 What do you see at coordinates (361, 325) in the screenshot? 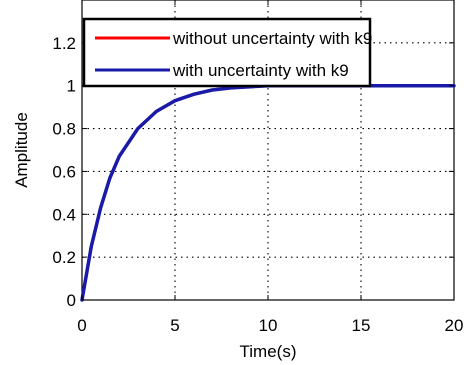
I see `x-tick-label: 15` at bounding box center [361, 325].